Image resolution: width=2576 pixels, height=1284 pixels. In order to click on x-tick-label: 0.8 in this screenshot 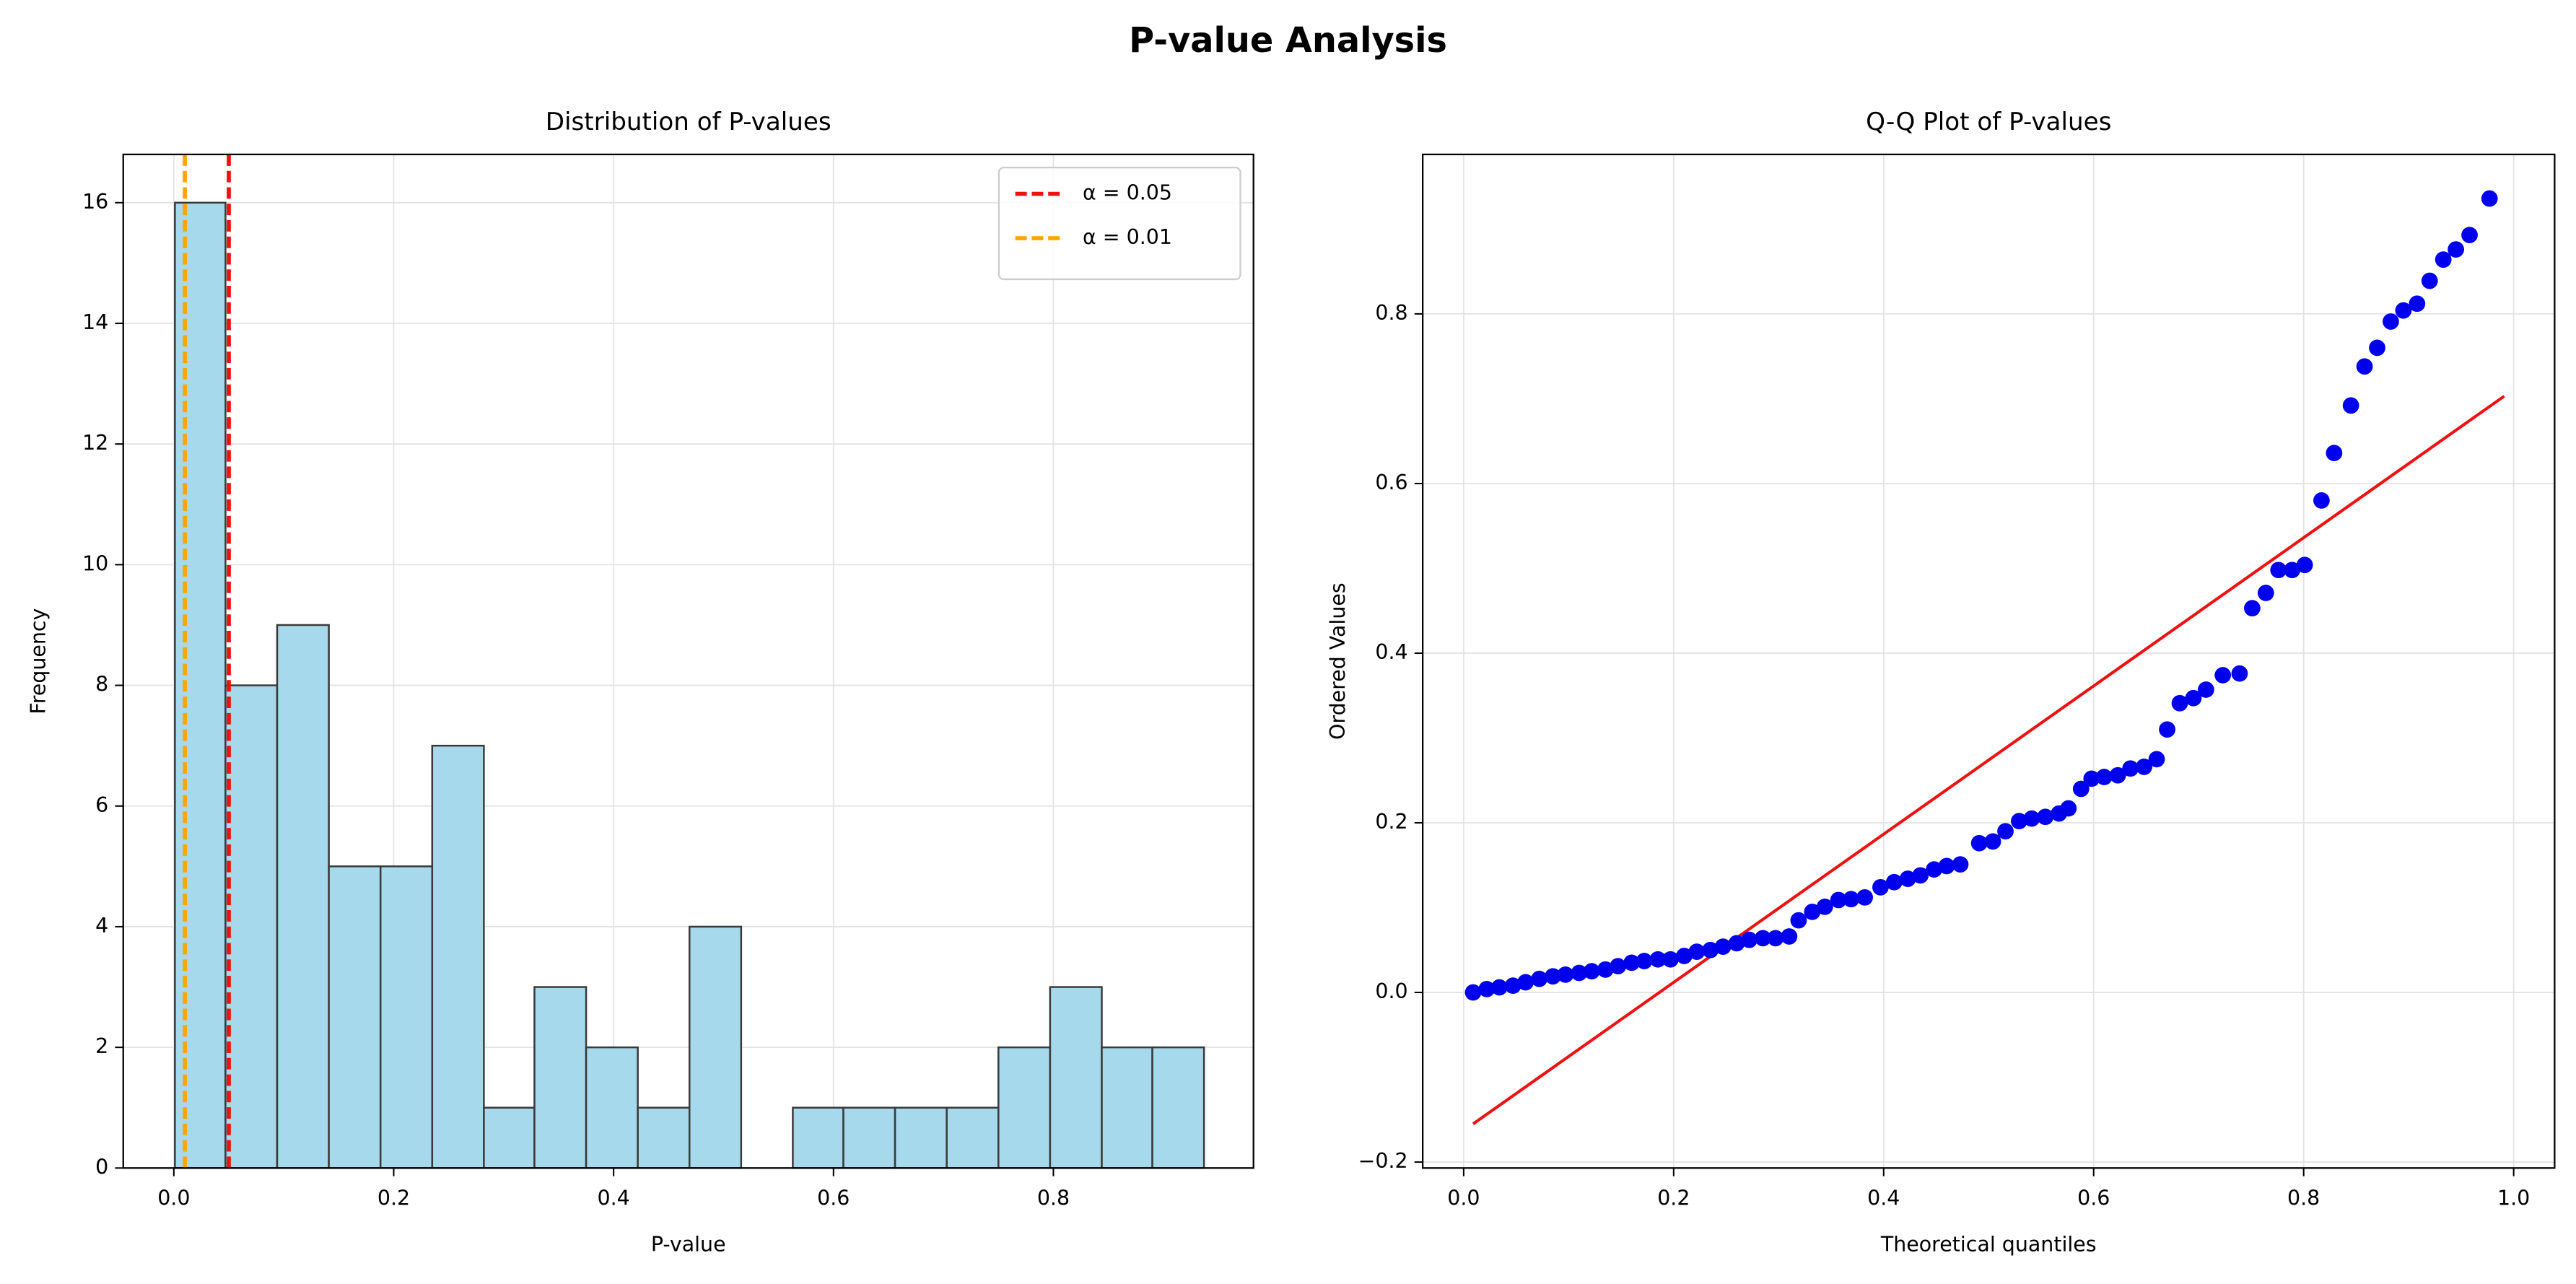, I will do `click(1053, 1198)`.